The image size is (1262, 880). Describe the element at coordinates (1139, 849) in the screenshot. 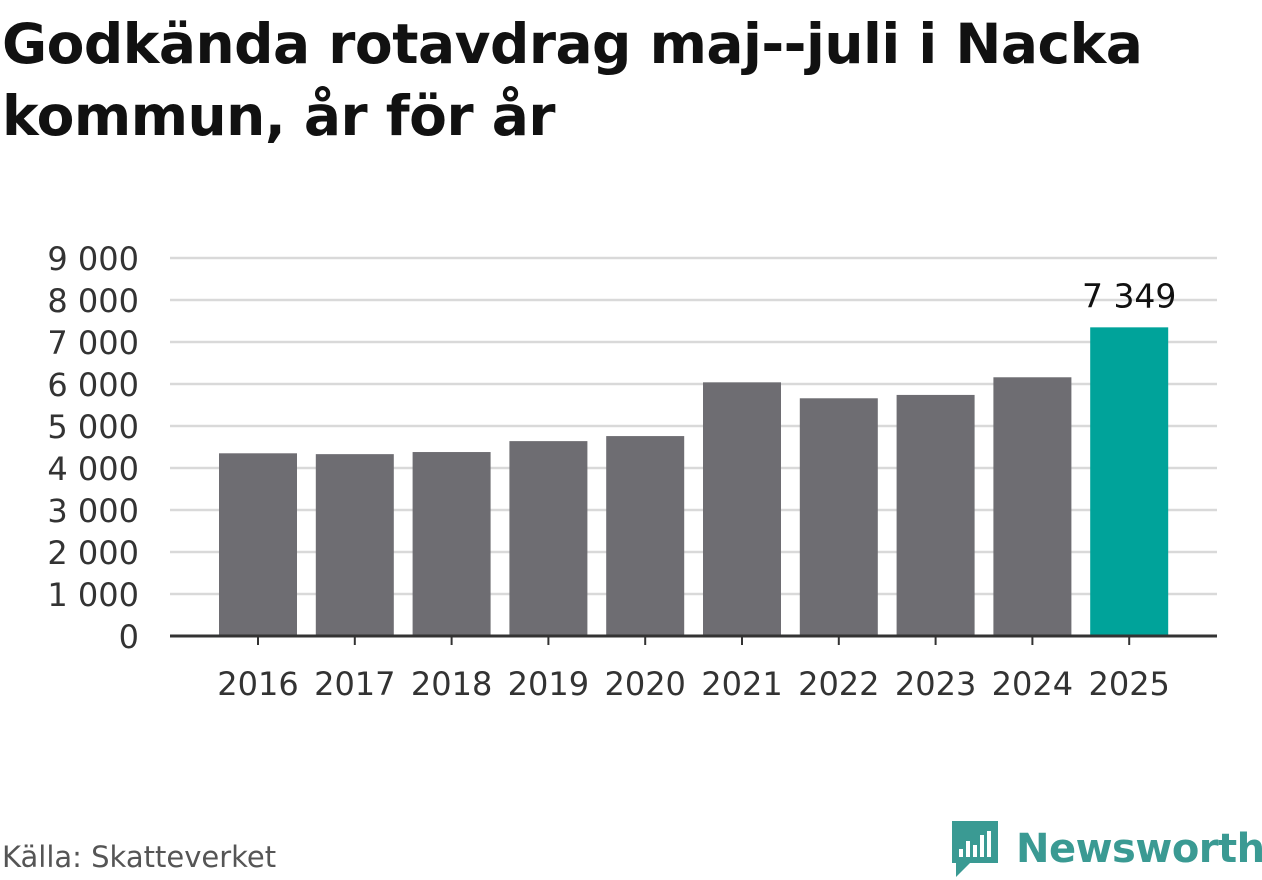

I see `brand-name: Newsworthy` at that location.